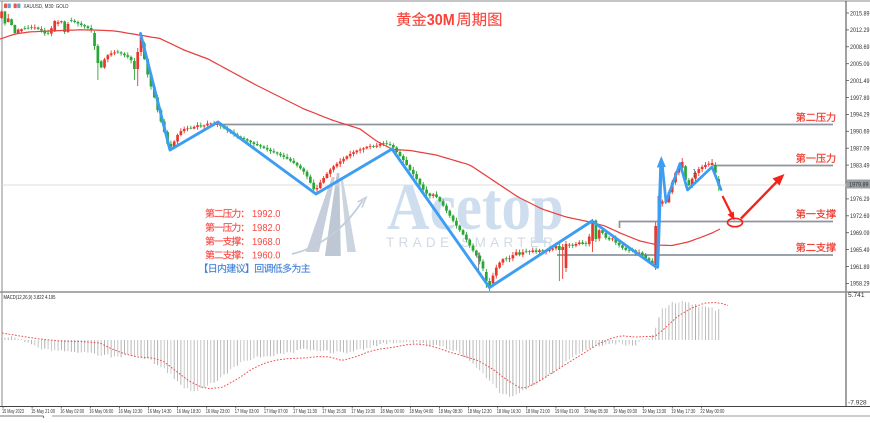  Describe the element at coordinates (860, 165) in the screenshot. I see `svg-text: 1983.49` at that location.